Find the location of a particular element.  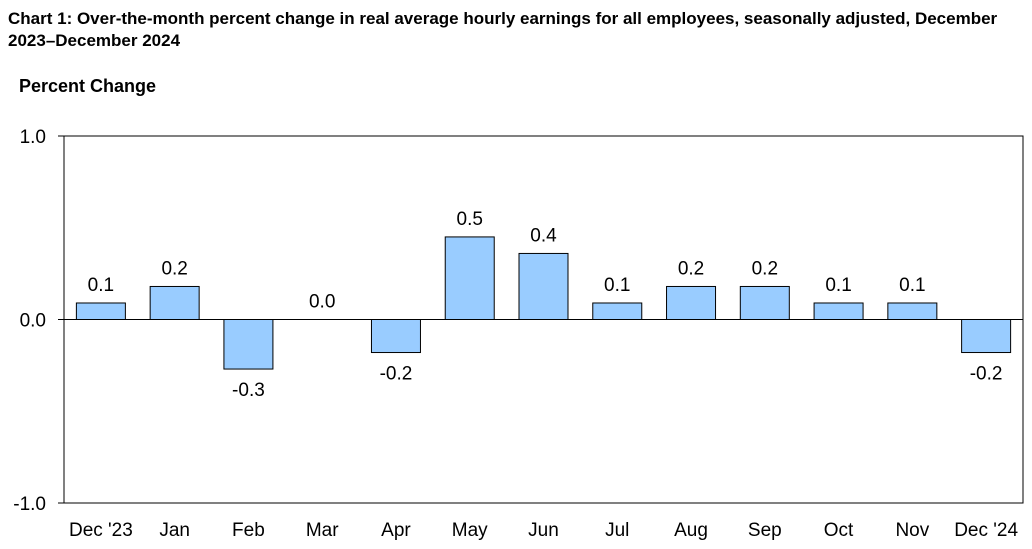

x-tick-label-2: Feb is located at coordinates (248, 530).